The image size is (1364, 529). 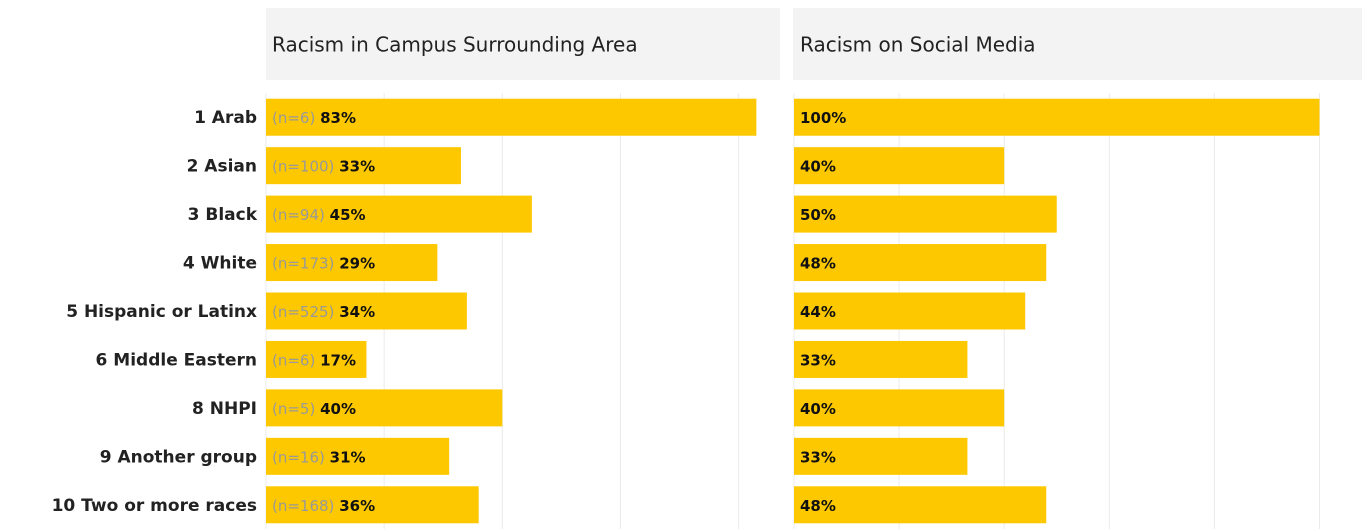 What do you see at coordinates (303, 312) in the screenshot?
I see `n-label: (n=525)` at bounding box center [303, 312].